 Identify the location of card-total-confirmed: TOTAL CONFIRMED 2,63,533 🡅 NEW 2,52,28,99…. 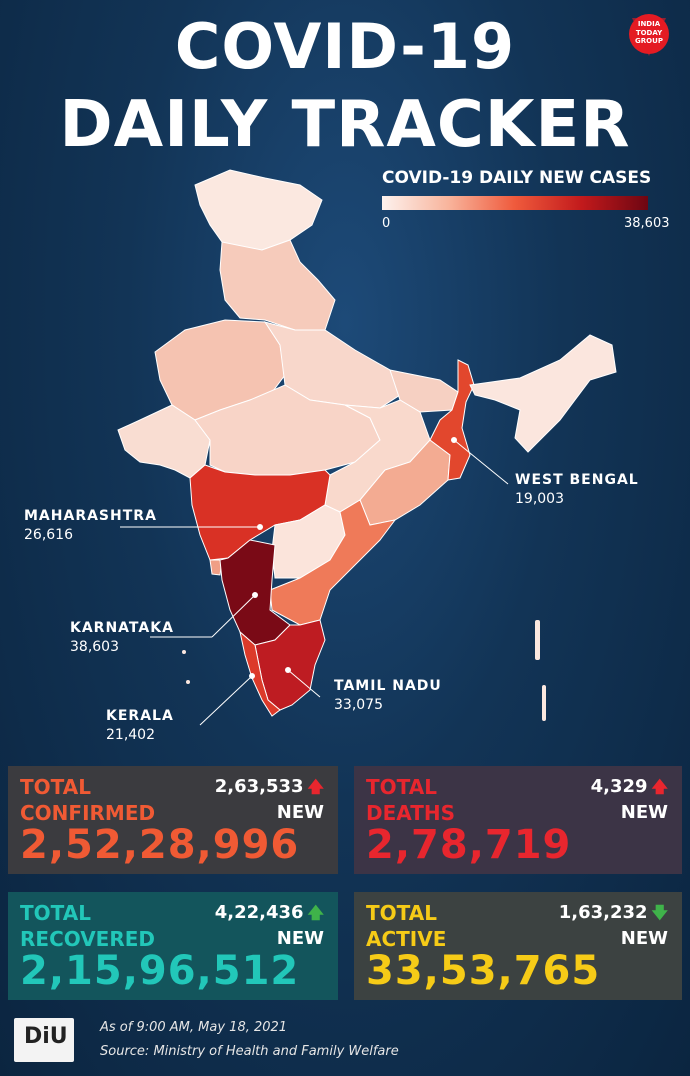
(173, 820).